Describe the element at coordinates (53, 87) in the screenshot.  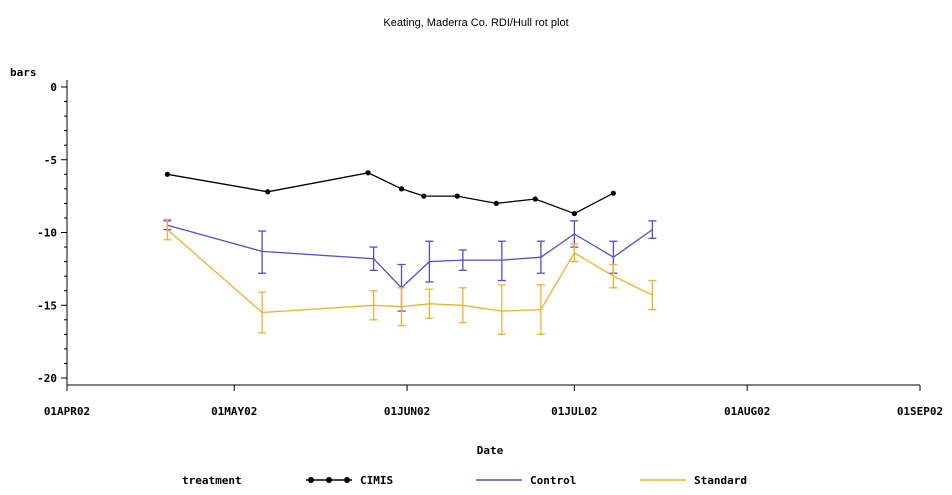
I see `y-tick-label: 0` at that location.